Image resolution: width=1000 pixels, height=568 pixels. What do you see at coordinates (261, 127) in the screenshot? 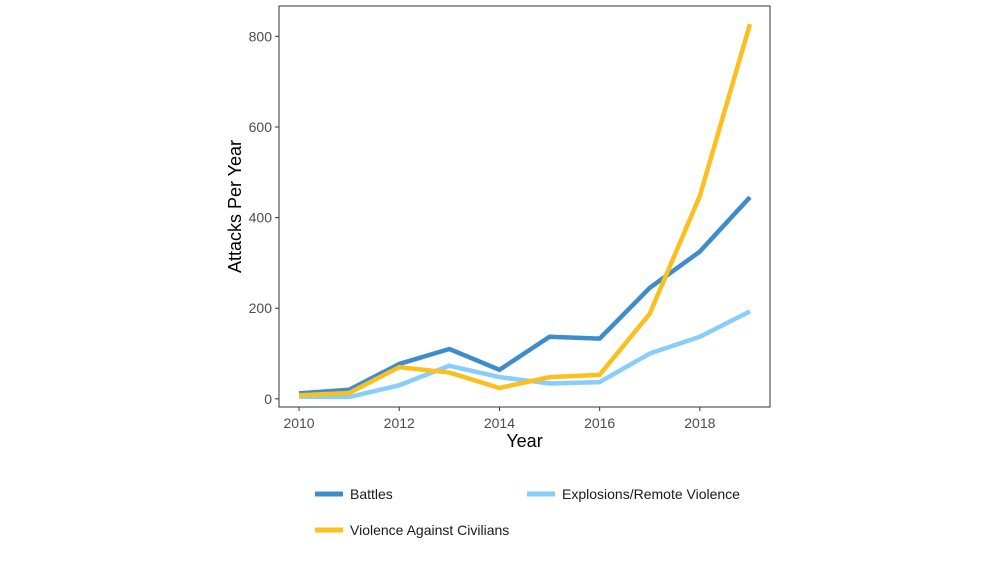
I see `y-tick-label: 600` at bounding box center [261, 127].